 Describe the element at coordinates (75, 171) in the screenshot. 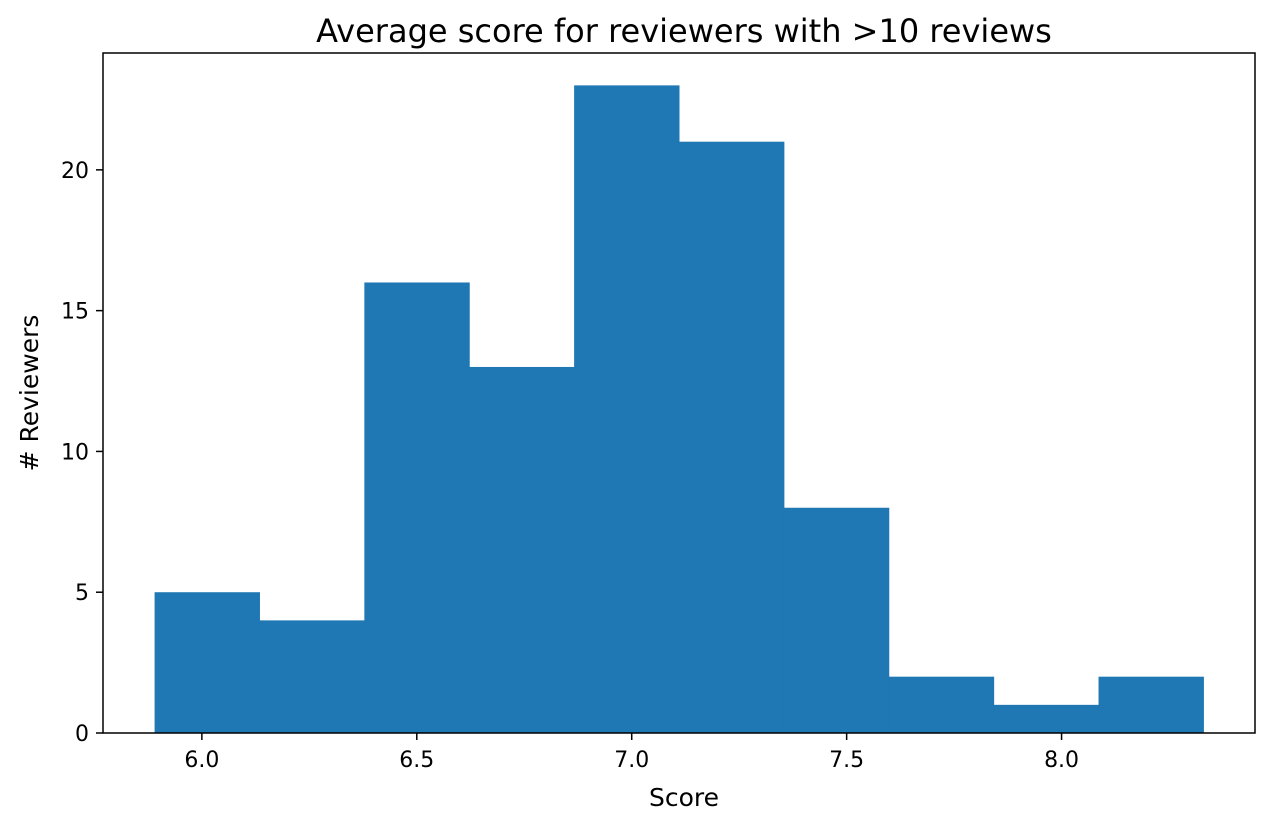

I see `y-tick-label: 20` at that location.